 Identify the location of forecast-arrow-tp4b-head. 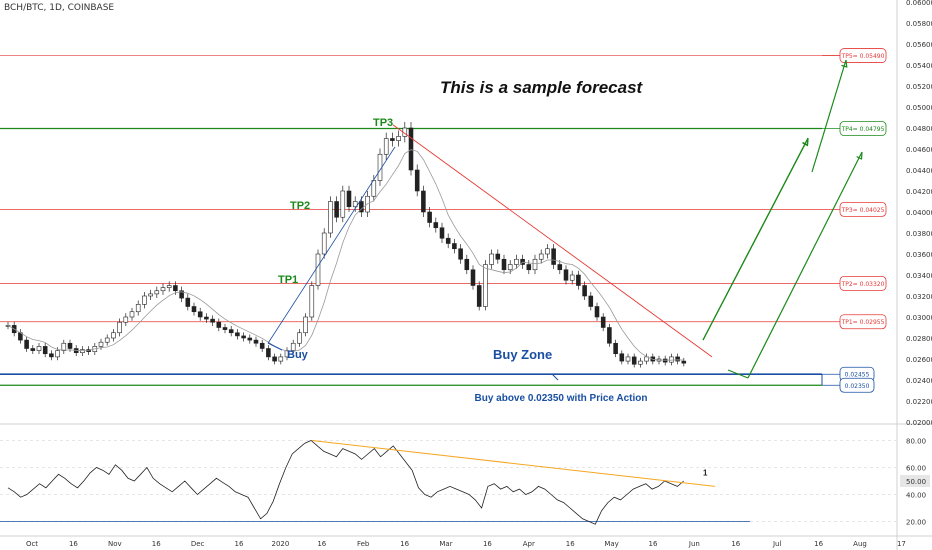
(859, 155).